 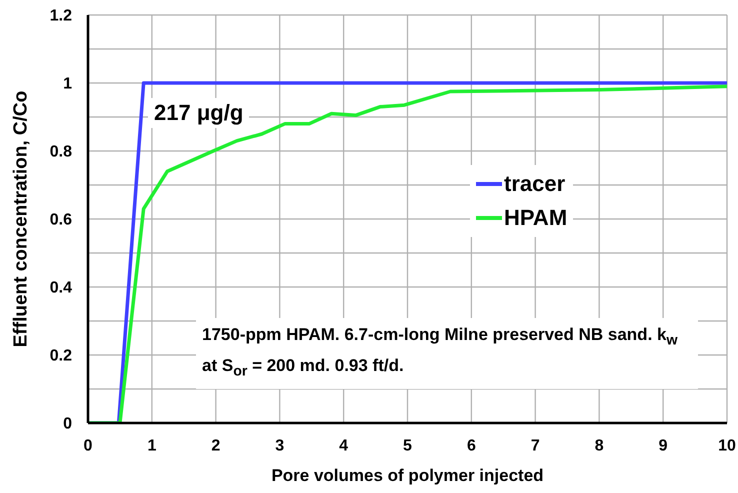 I want to click on y-tick-label: 0.2, so click(x=61, y=356).